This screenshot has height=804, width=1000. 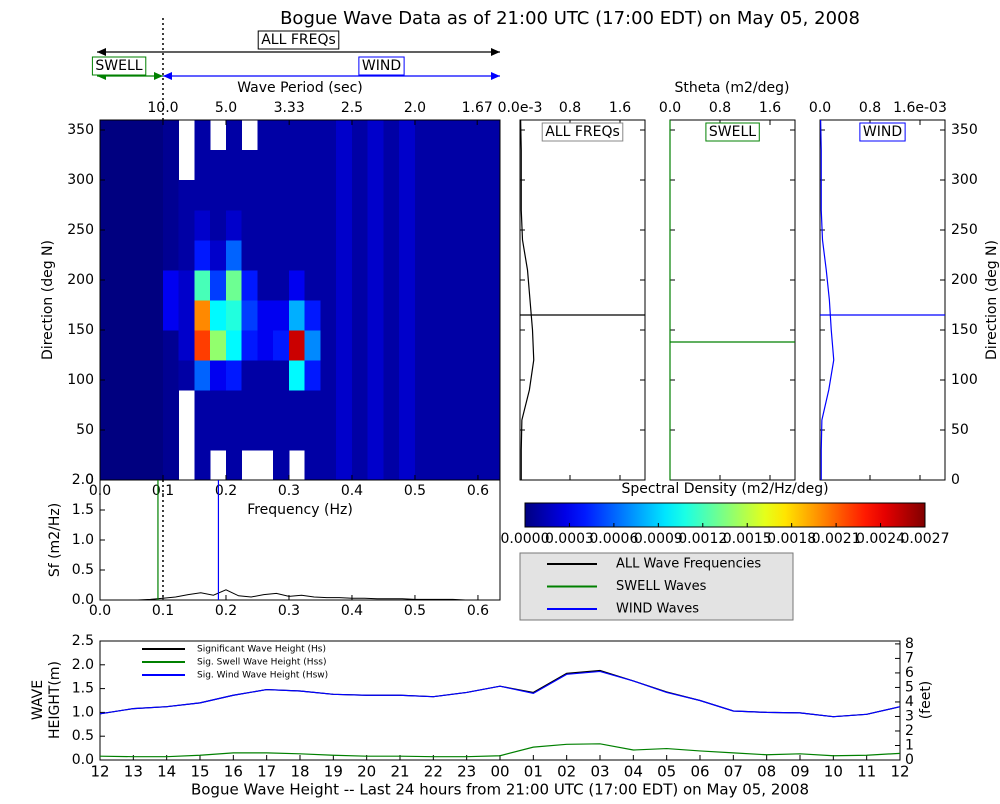 What do you see at coordinates (964, 130) in the screenshot?
I see `y-tick-label: 350` at bounding box center [964, 130].